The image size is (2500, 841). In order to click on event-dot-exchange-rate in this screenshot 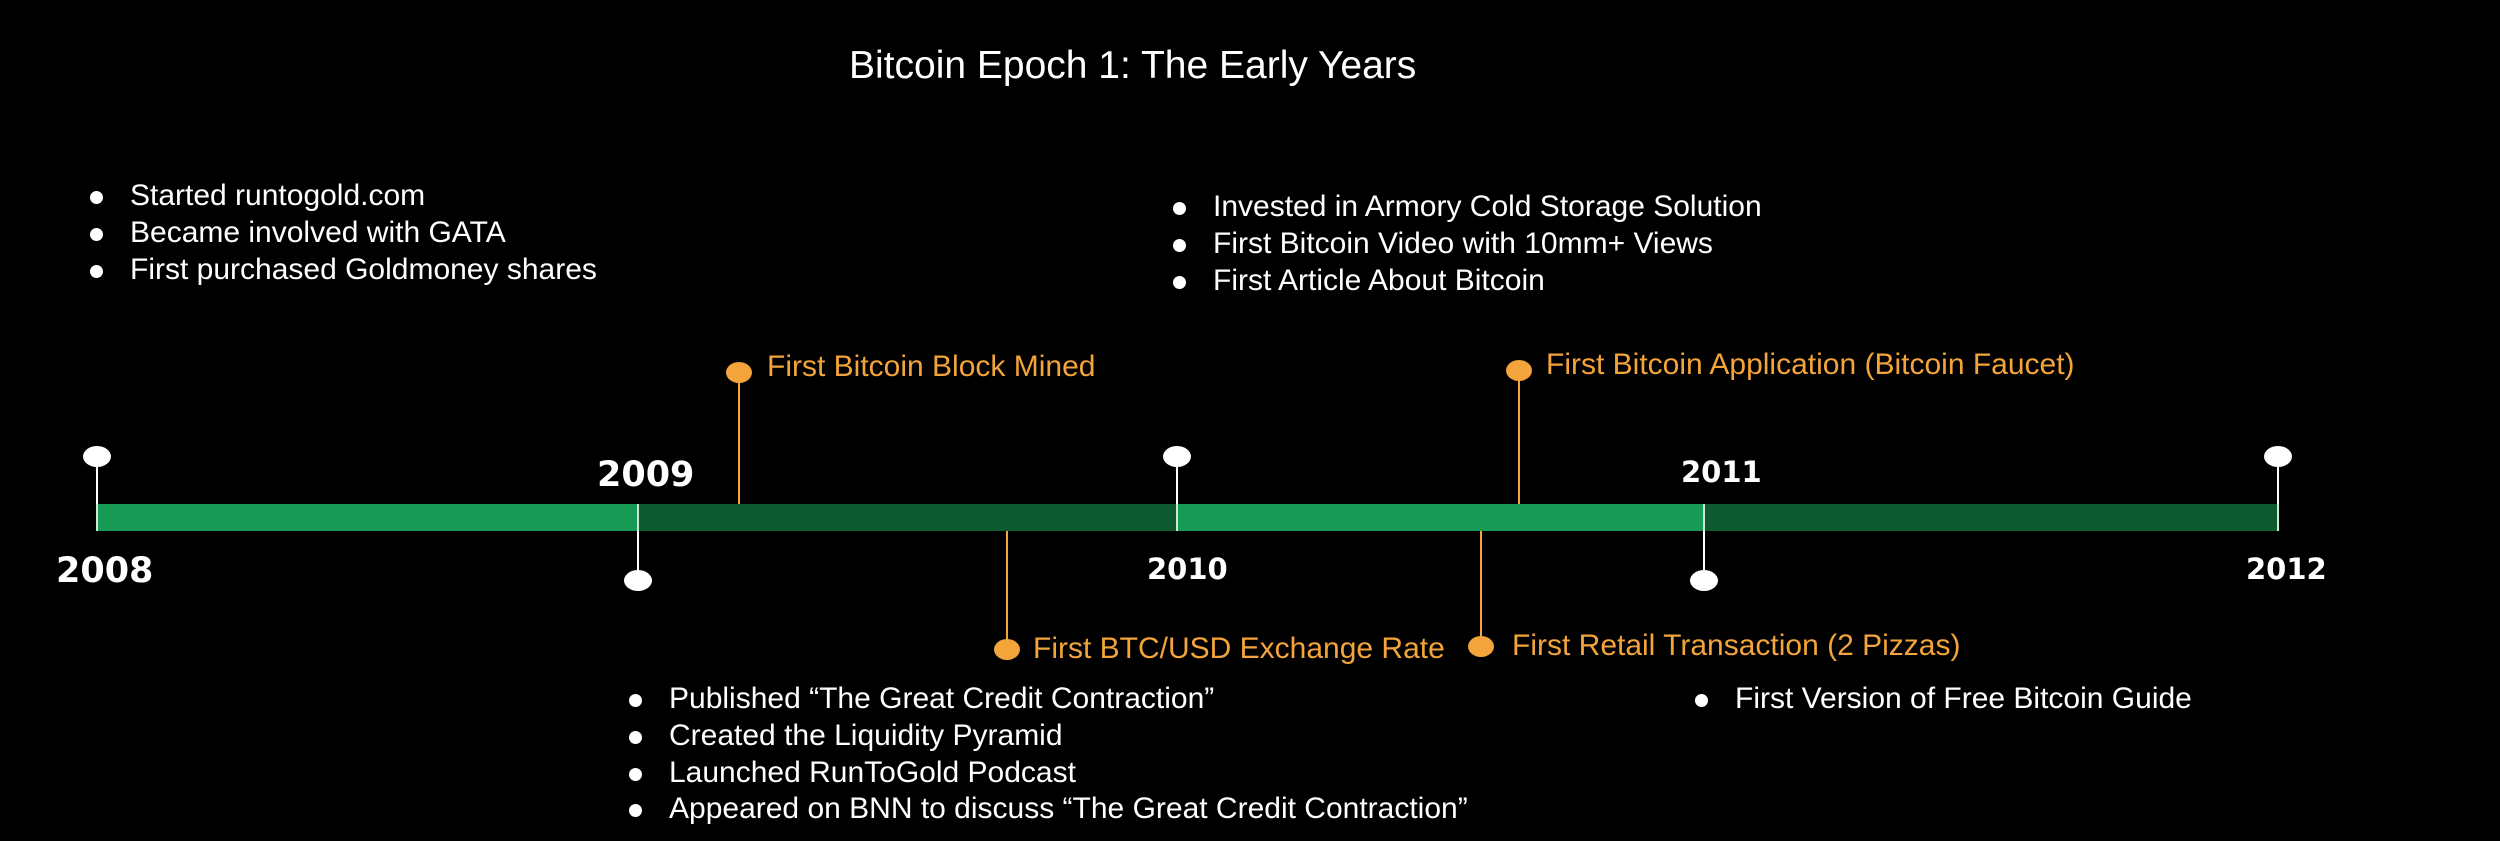, I will do `click(1007, 649)`.